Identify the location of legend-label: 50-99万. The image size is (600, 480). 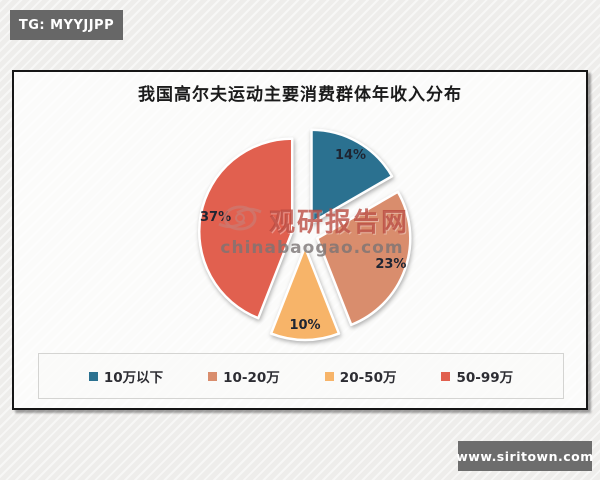
(485, 378).